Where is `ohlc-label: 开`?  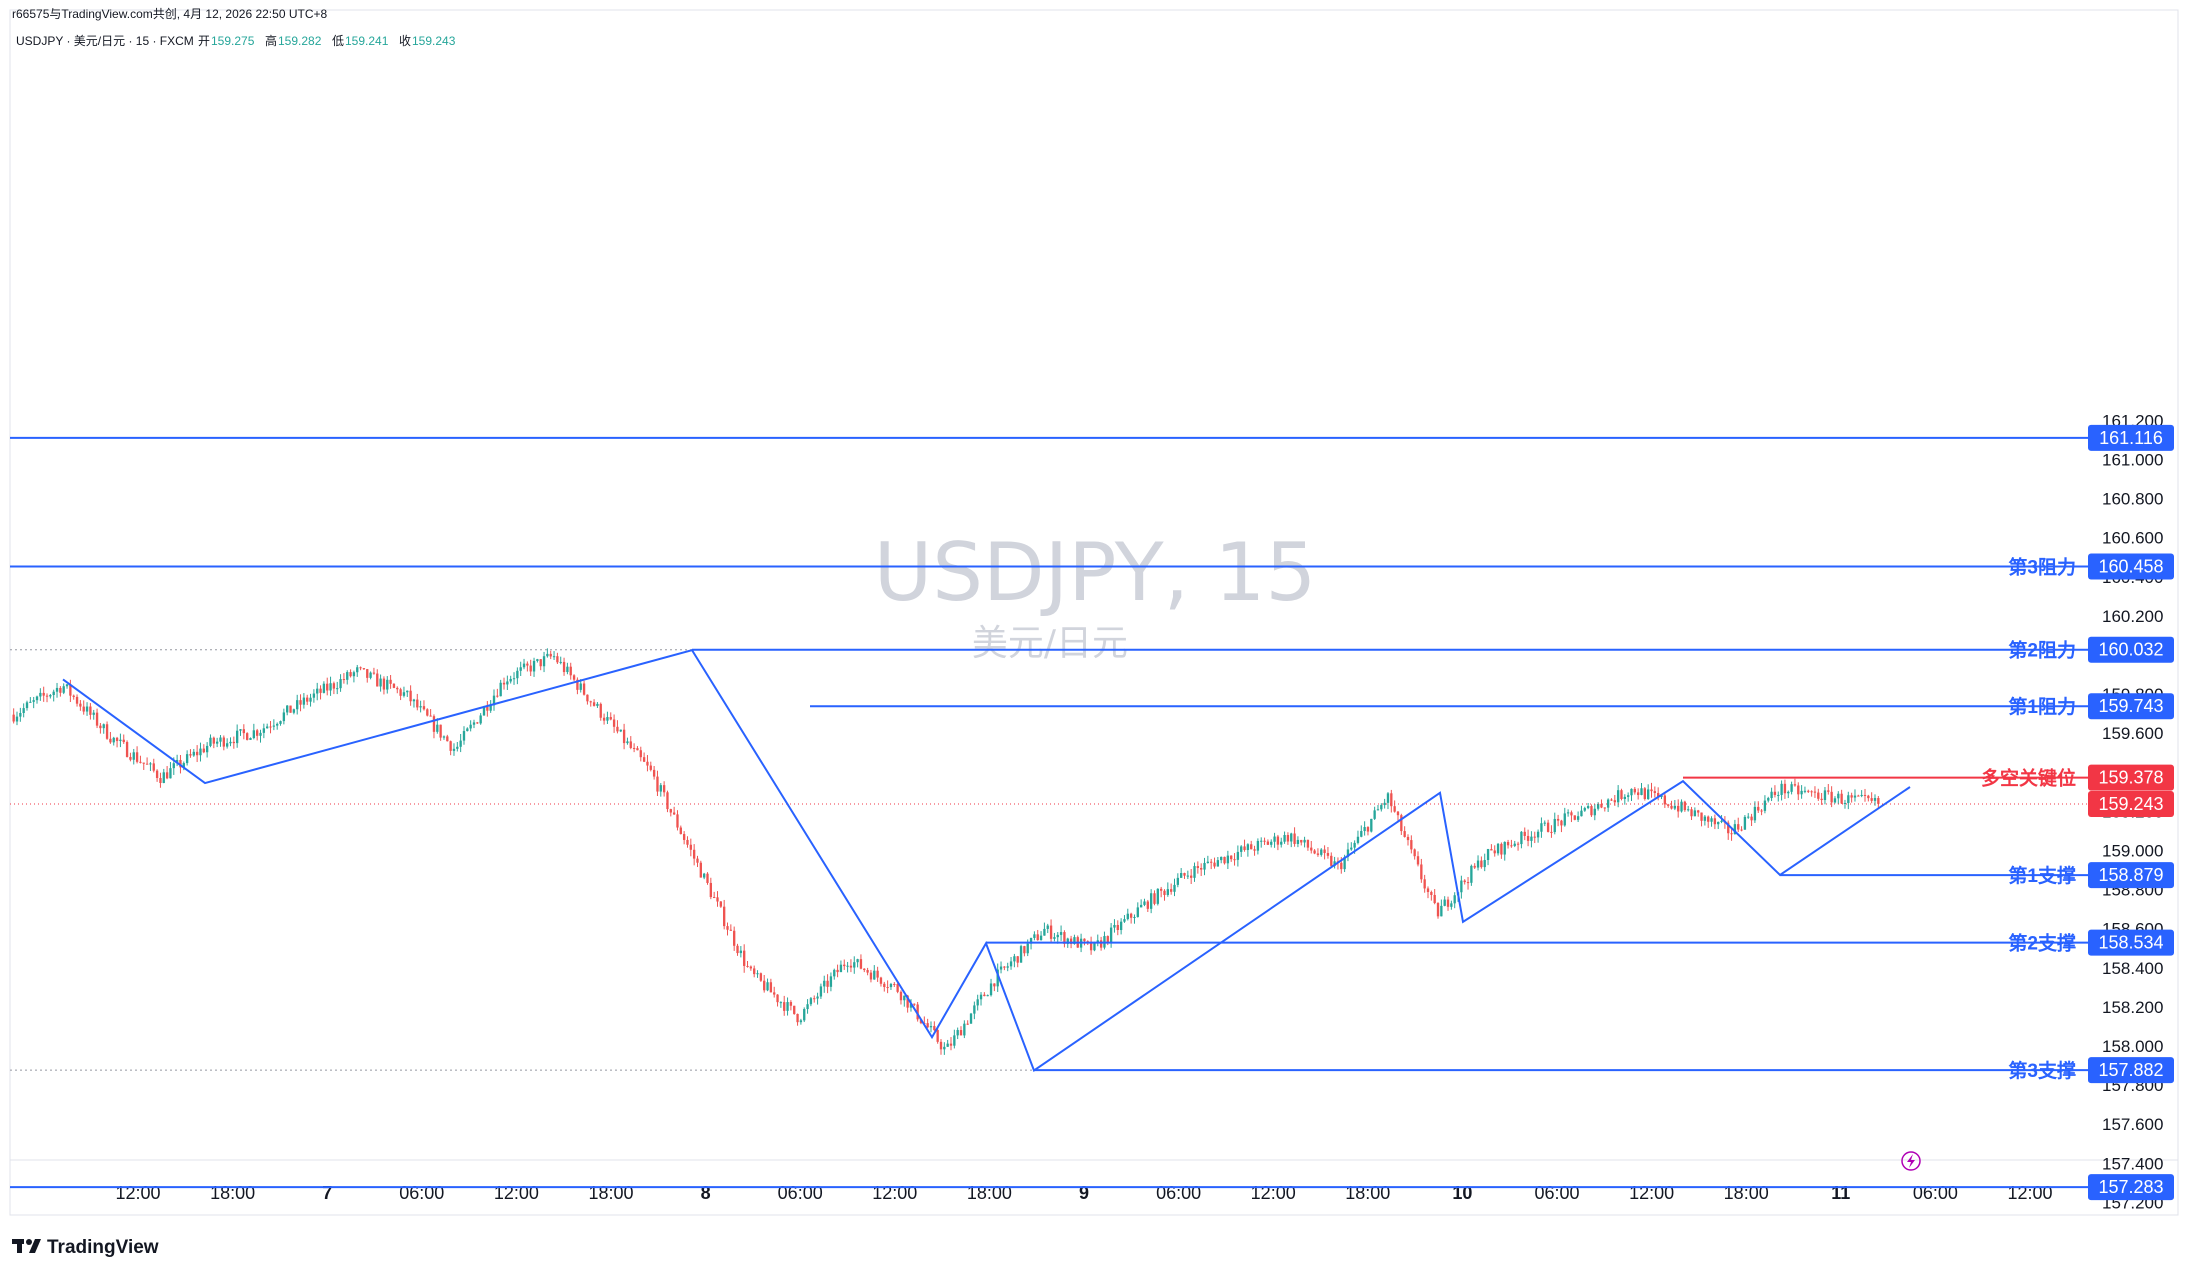
ohlc-label: 开 is located at coordinates (204, 41).